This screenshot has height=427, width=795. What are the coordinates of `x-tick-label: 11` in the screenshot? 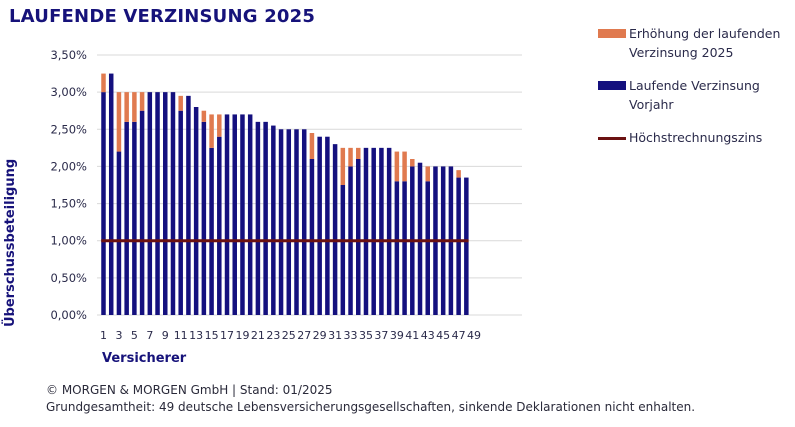 It's located at (181, 335).